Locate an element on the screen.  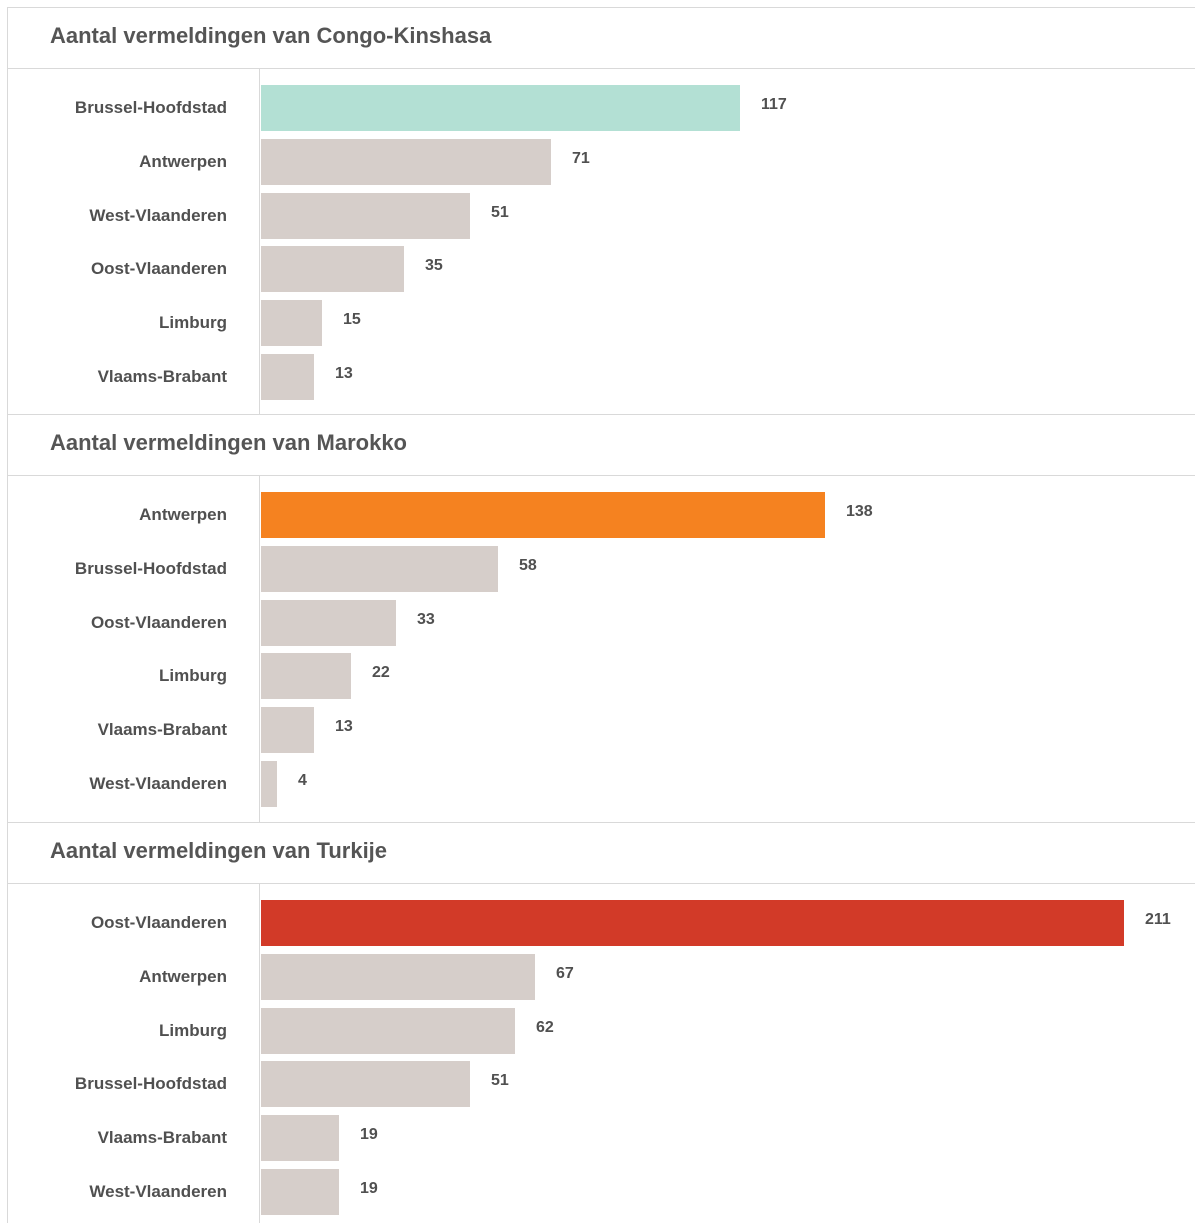
value-label: 71 is located at coordinates (581, 158).